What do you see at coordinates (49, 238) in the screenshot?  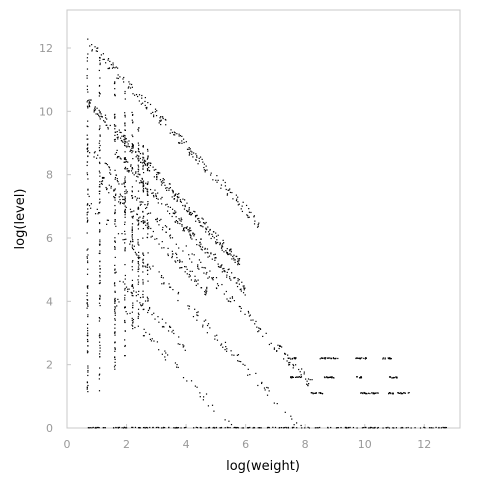 I see `y-tick-label: 6` at bounding box center [49, 238].